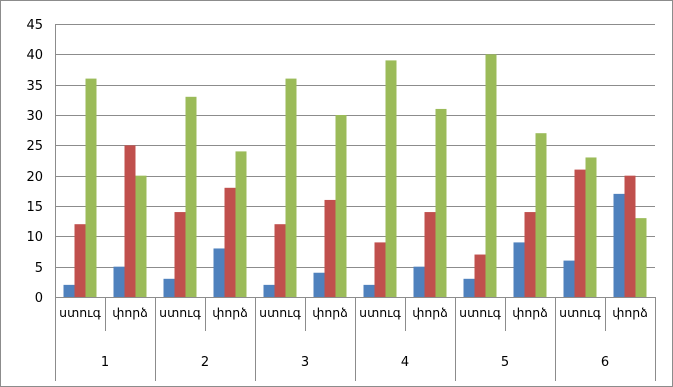  Describe the element at coordinates (34, 146) in the screenshot. I see `y-tick-label: 25` at that location.